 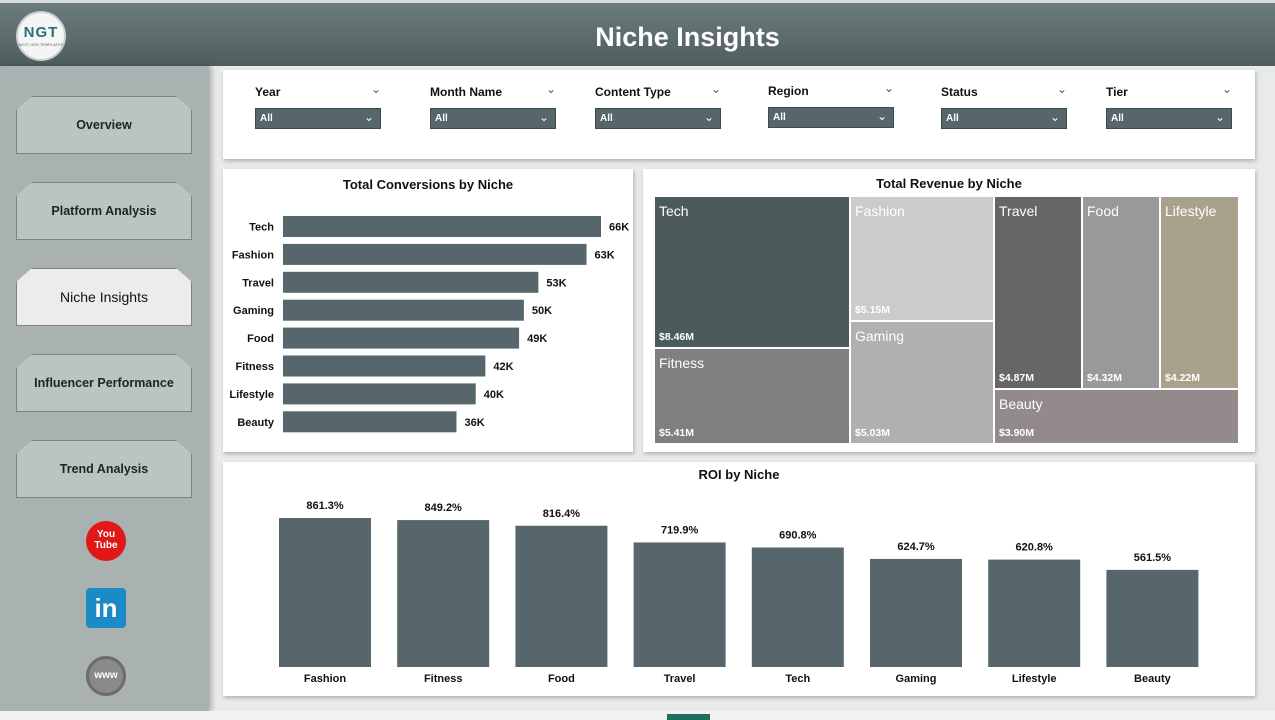 I want to click on status-dropdown-value: All, so click(x=952, y=118).